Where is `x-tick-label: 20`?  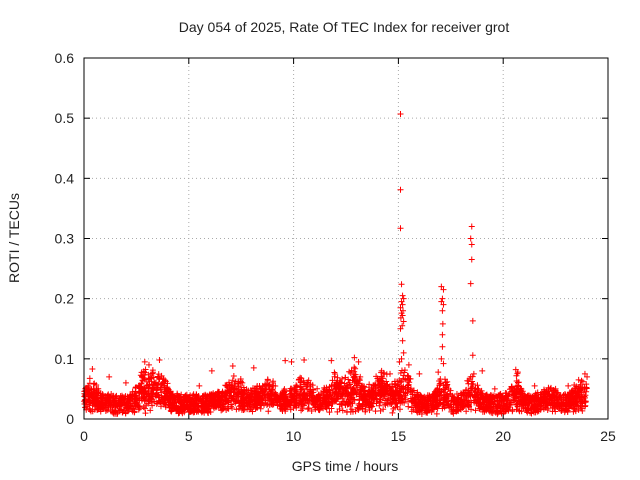
x-tick-label: 20 is located at coordinates (503, 436).